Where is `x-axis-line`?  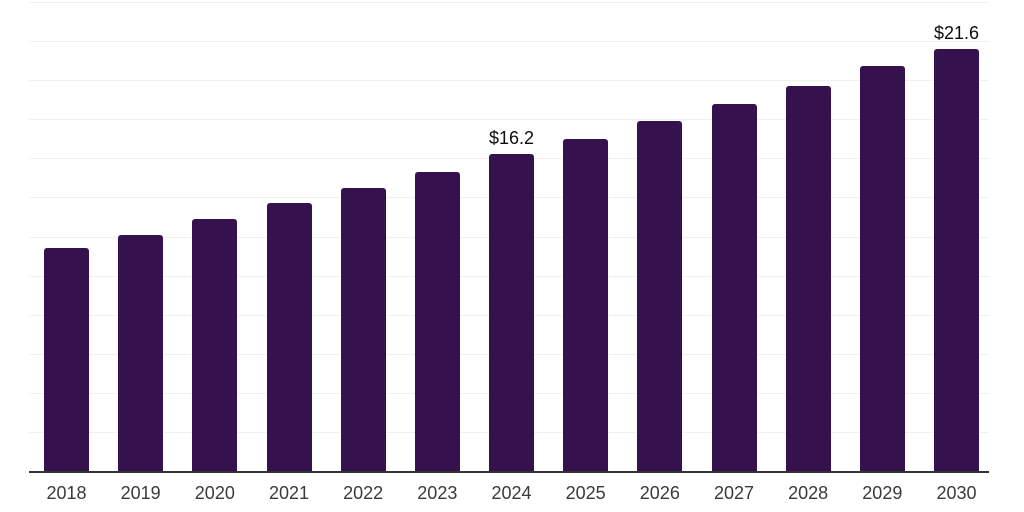
x-axis-line is located at coordinates (509, 472).